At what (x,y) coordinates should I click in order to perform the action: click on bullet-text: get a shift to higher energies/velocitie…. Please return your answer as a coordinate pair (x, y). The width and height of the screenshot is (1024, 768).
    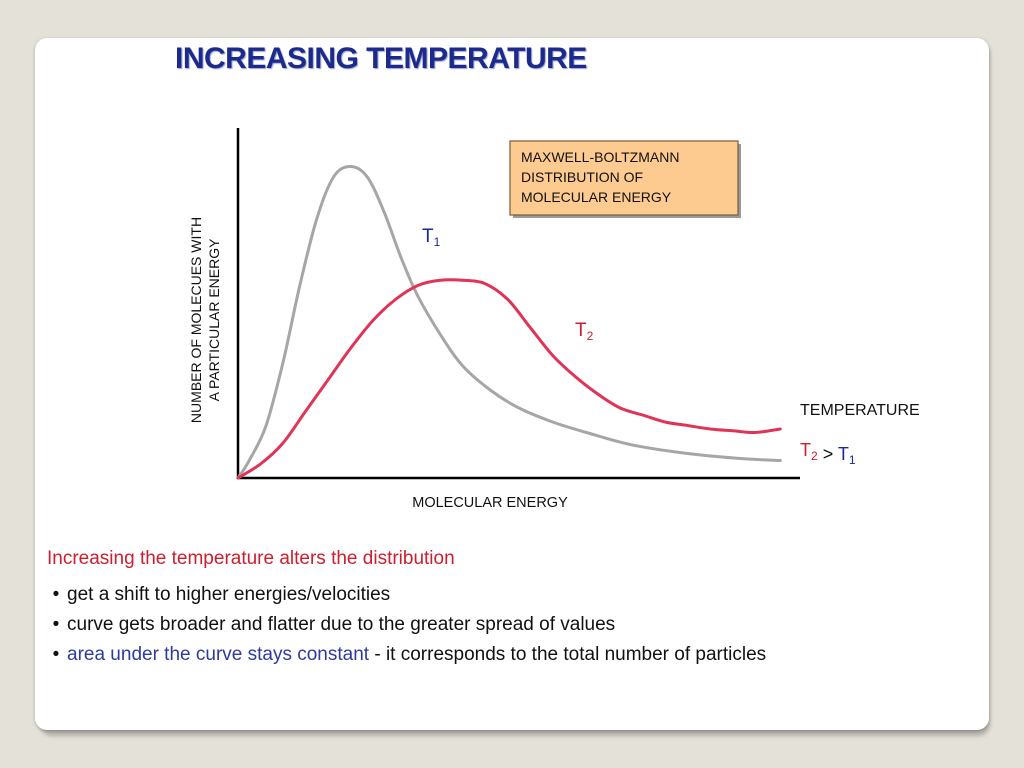
    Looking at the image, I should click on (229, 594).